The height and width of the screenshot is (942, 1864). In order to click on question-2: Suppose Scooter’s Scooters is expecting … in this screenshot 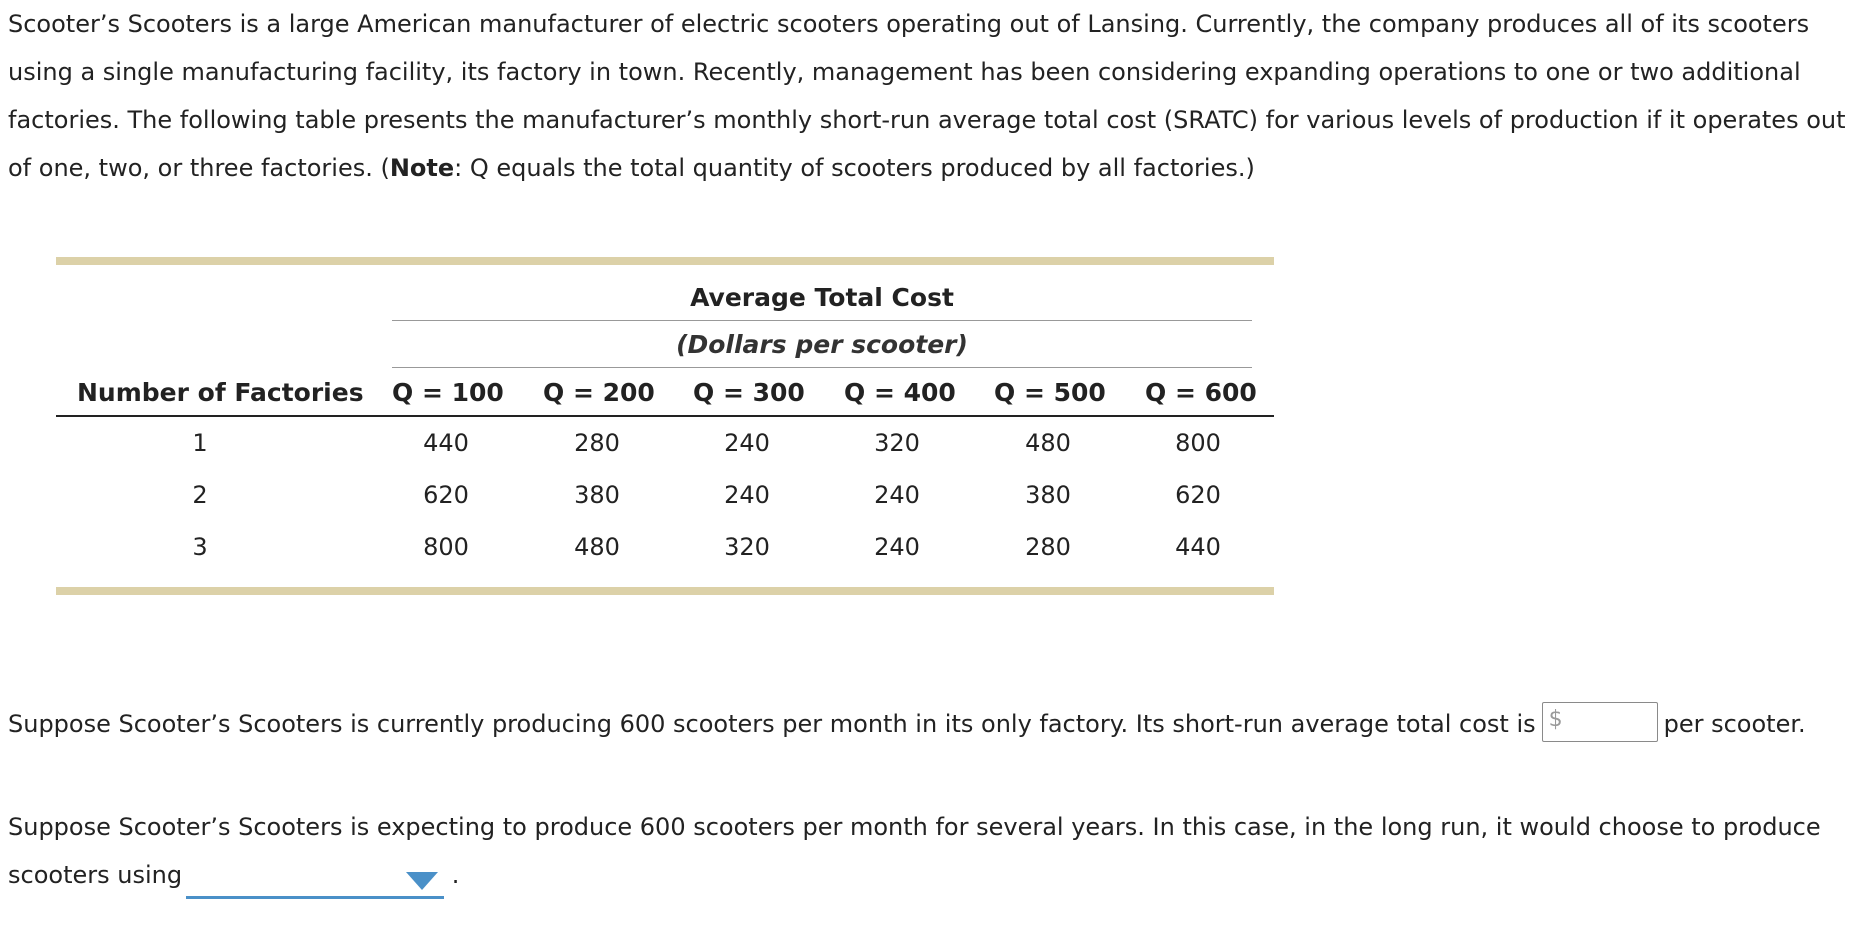, I will do `click(933, 851)`.